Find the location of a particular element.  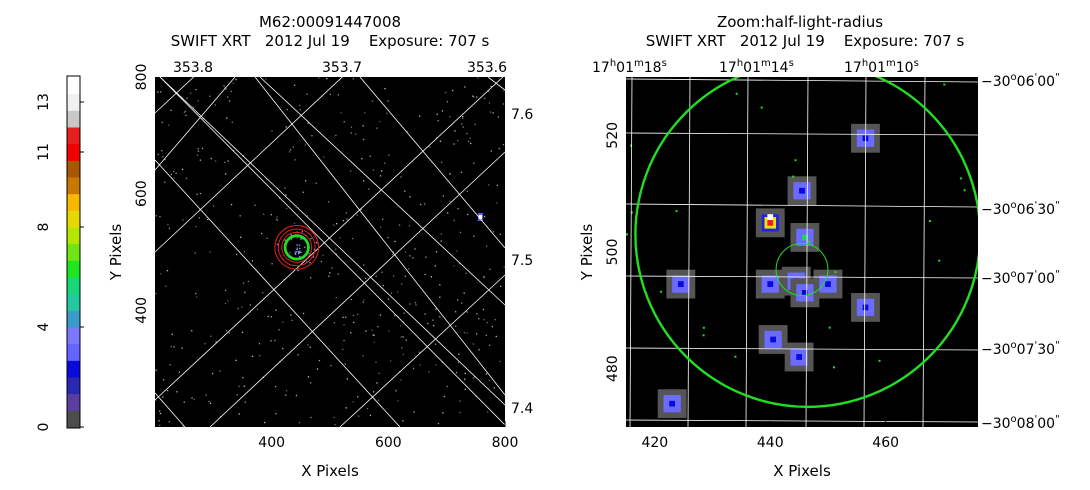

colorbar-frame is located at coordinates (73, 252).